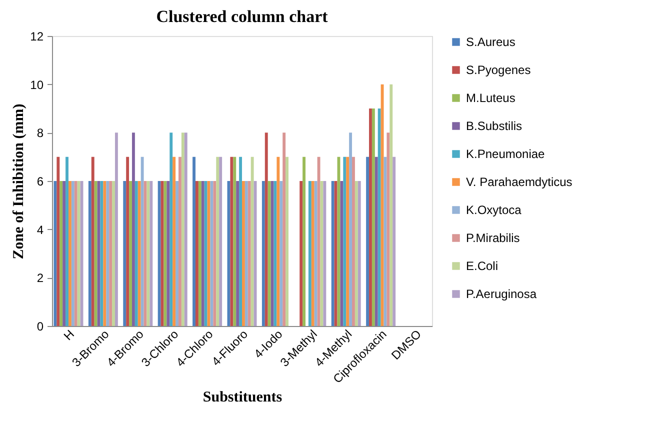  Describe the element at coordinates (37, 37) in the screenshot. I see `y-tick-label: 12` at that location.